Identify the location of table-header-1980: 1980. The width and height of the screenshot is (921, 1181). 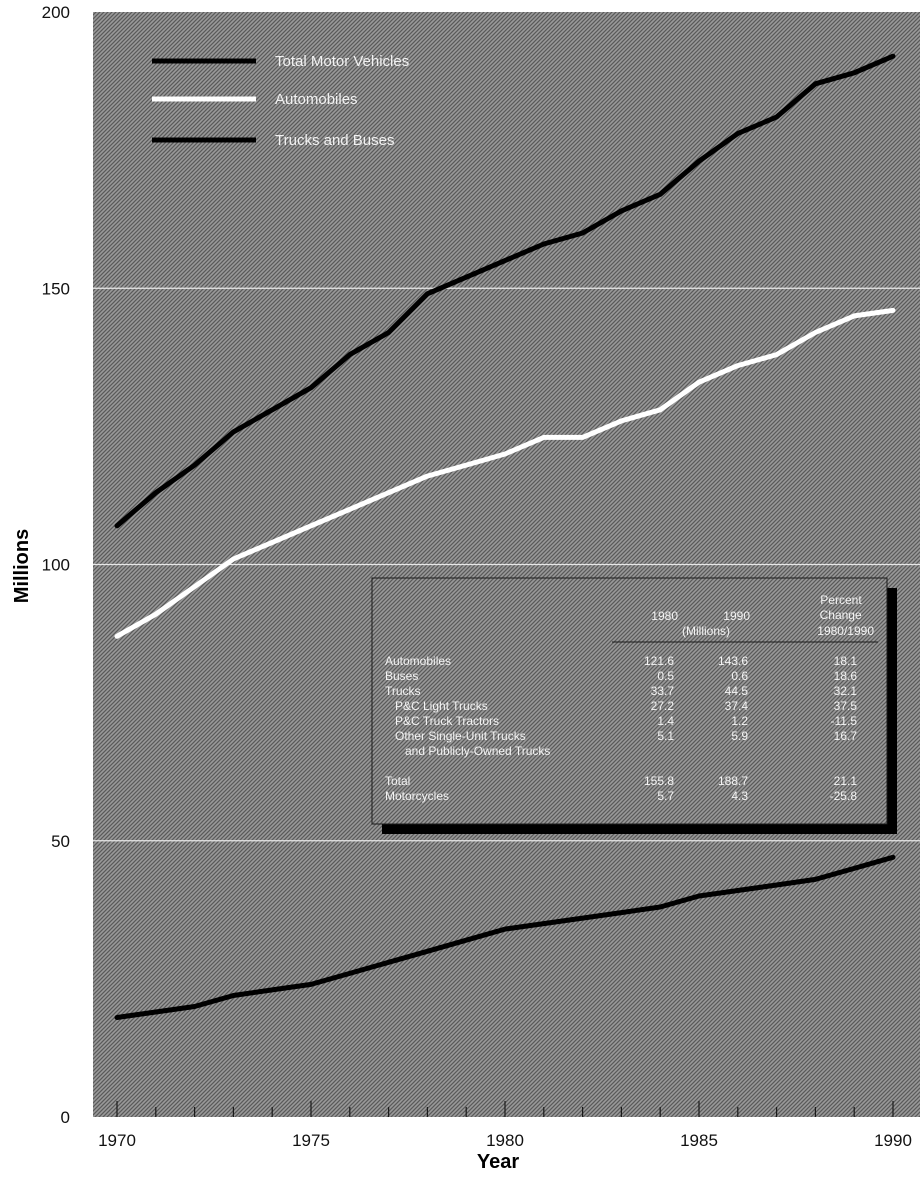
(664, 616).